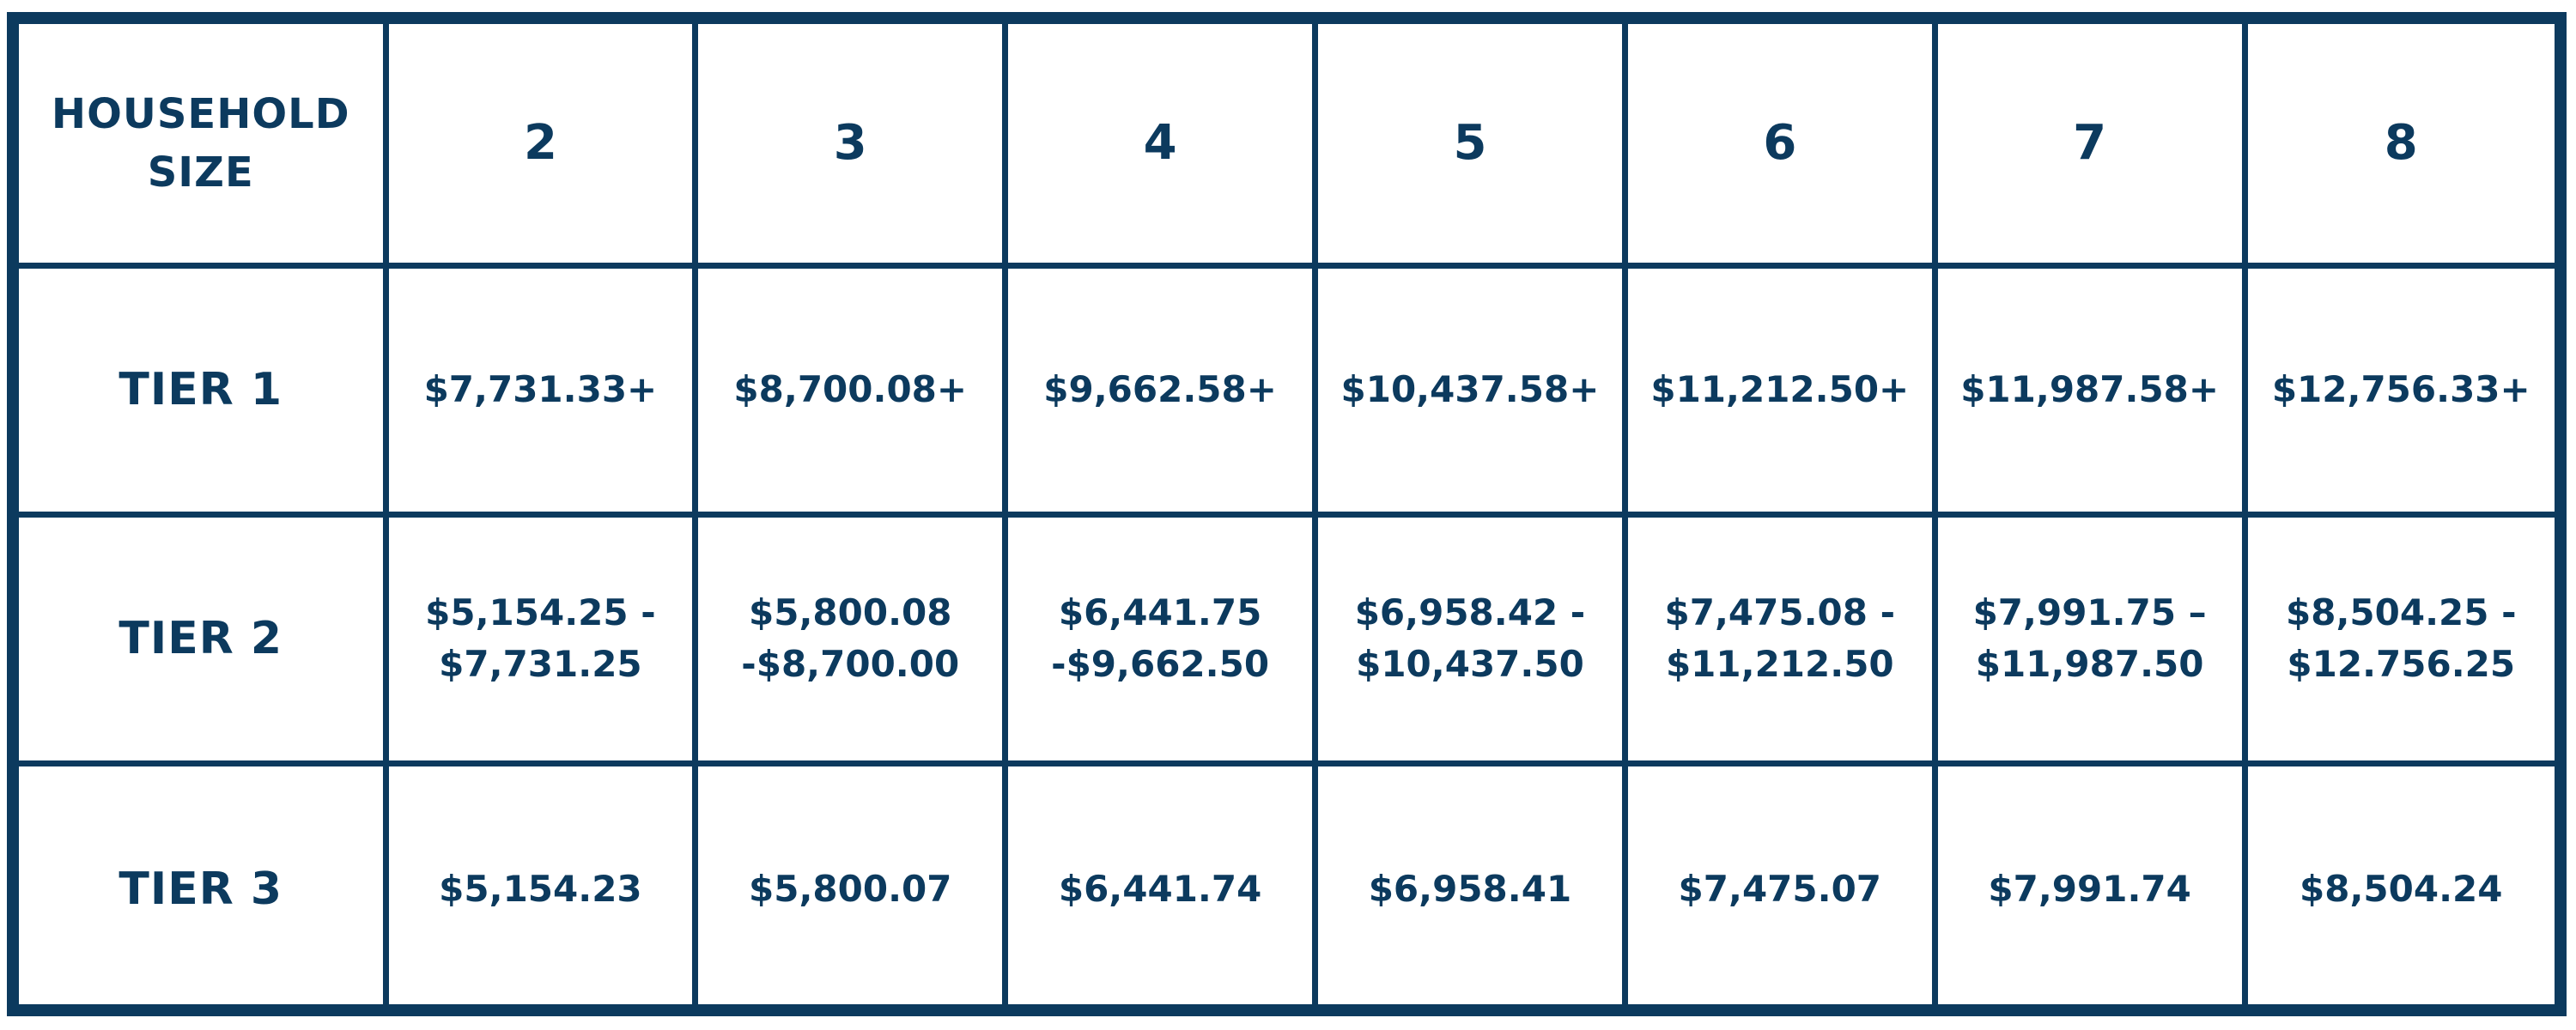 This screenshot has height=1030, width=2576. I want to click on tier-1-label: TIER 1, so click(204, 390).